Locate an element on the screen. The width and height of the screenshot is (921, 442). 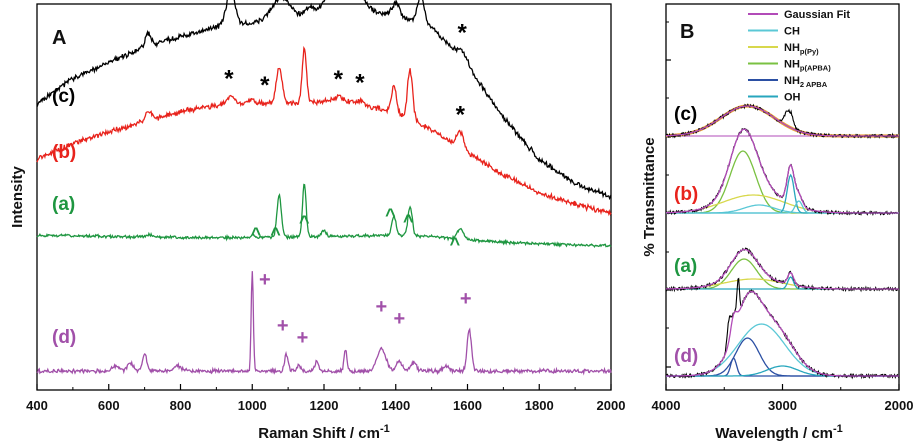
legend-entry-subscript: p(Py) is located at coordinates (809, 51).